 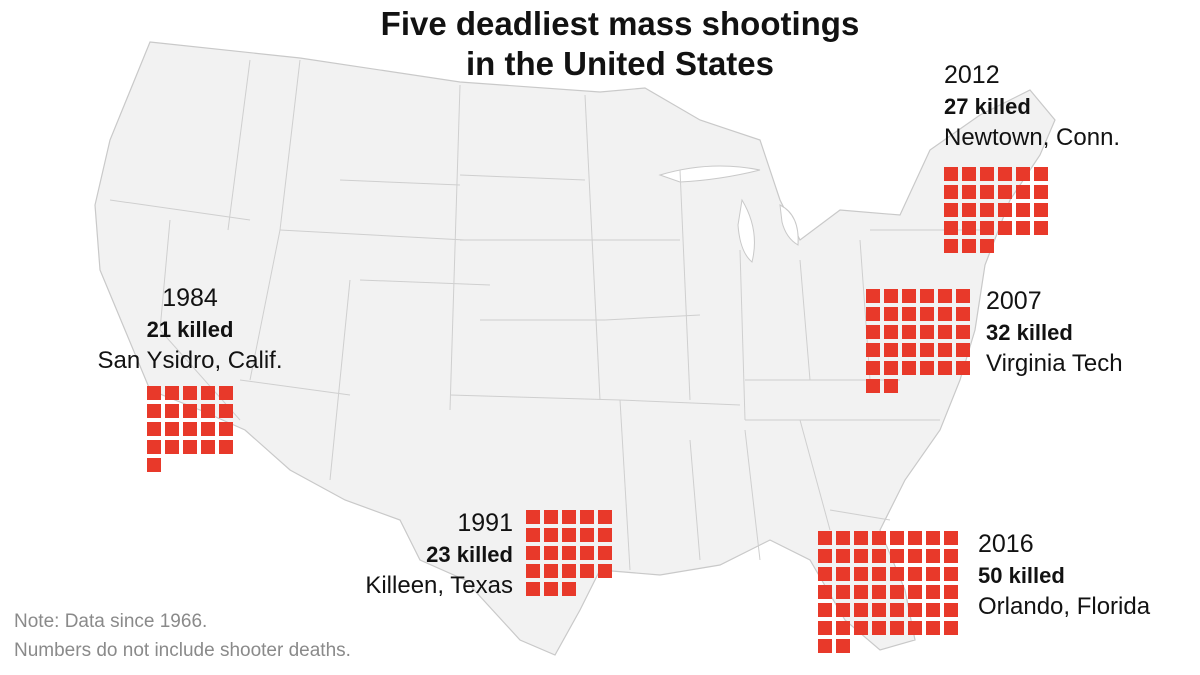 What do you see at coordinates (190, 360) in the screenshot?
I see `event-place: San Ysidro, Calif.` at bounding box center [190, 360].